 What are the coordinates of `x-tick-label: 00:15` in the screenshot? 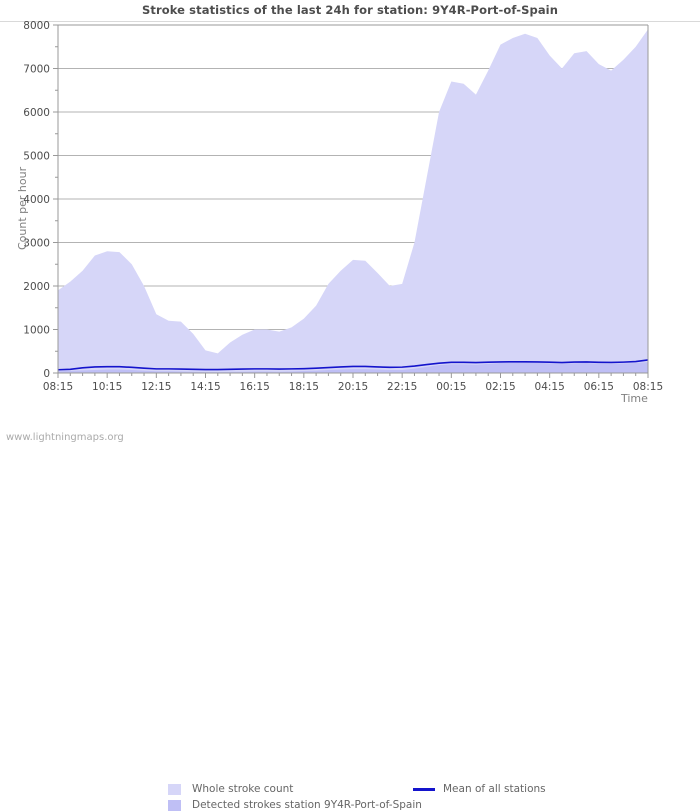 It's located at (451, 385).